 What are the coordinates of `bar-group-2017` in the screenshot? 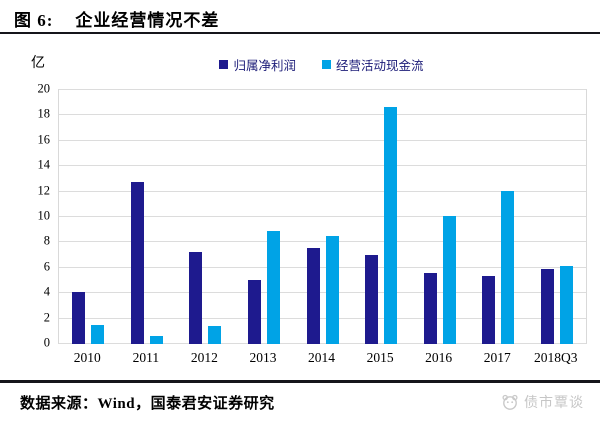 It's located at (498, 216).